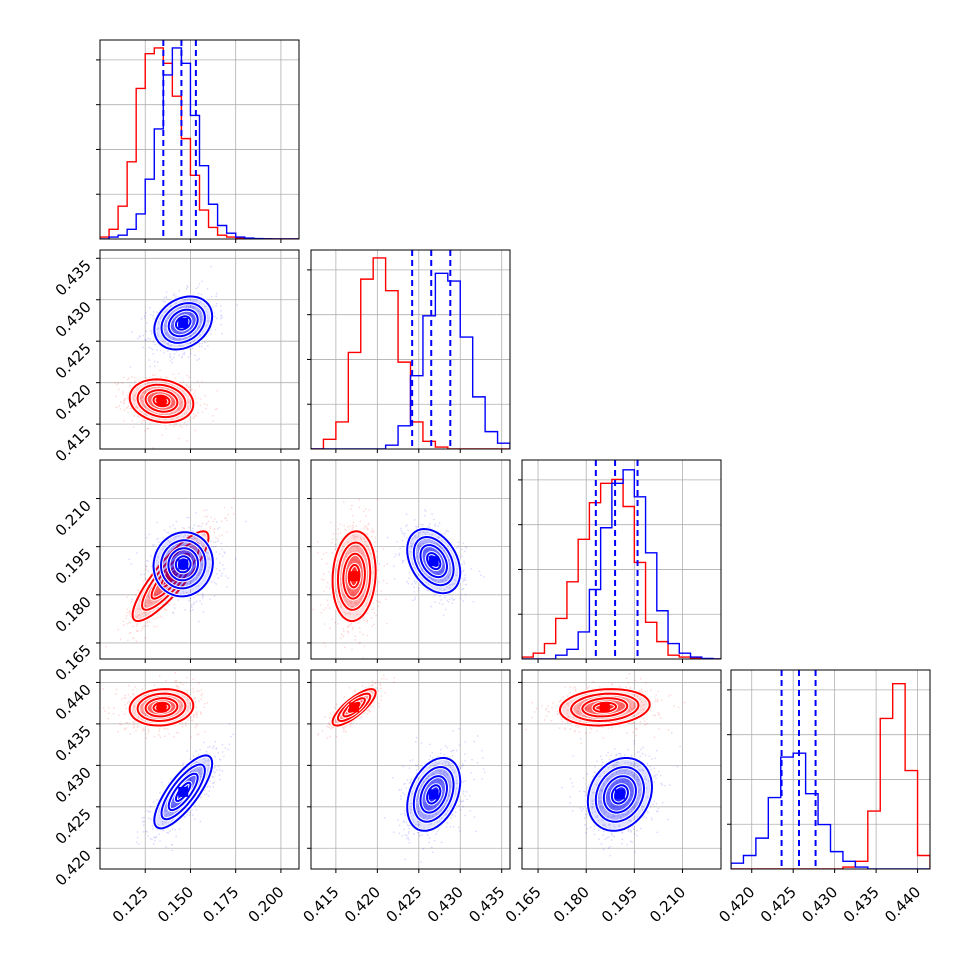 The height and width of the screenshot is (970, 970). I want to click on x-tick-label: 0.200, so click(266, 904).